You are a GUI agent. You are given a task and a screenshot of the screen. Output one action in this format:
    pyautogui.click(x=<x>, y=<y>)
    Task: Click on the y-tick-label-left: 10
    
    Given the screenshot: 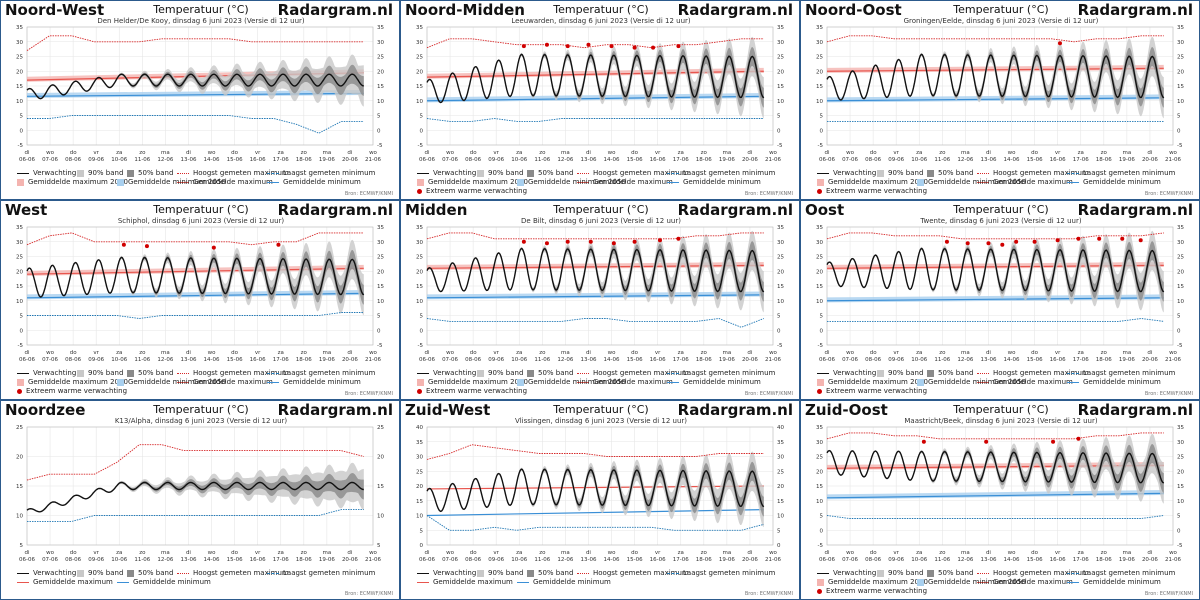 What is the action you would take?
    pyautogui.click(x=819, y=502)
    